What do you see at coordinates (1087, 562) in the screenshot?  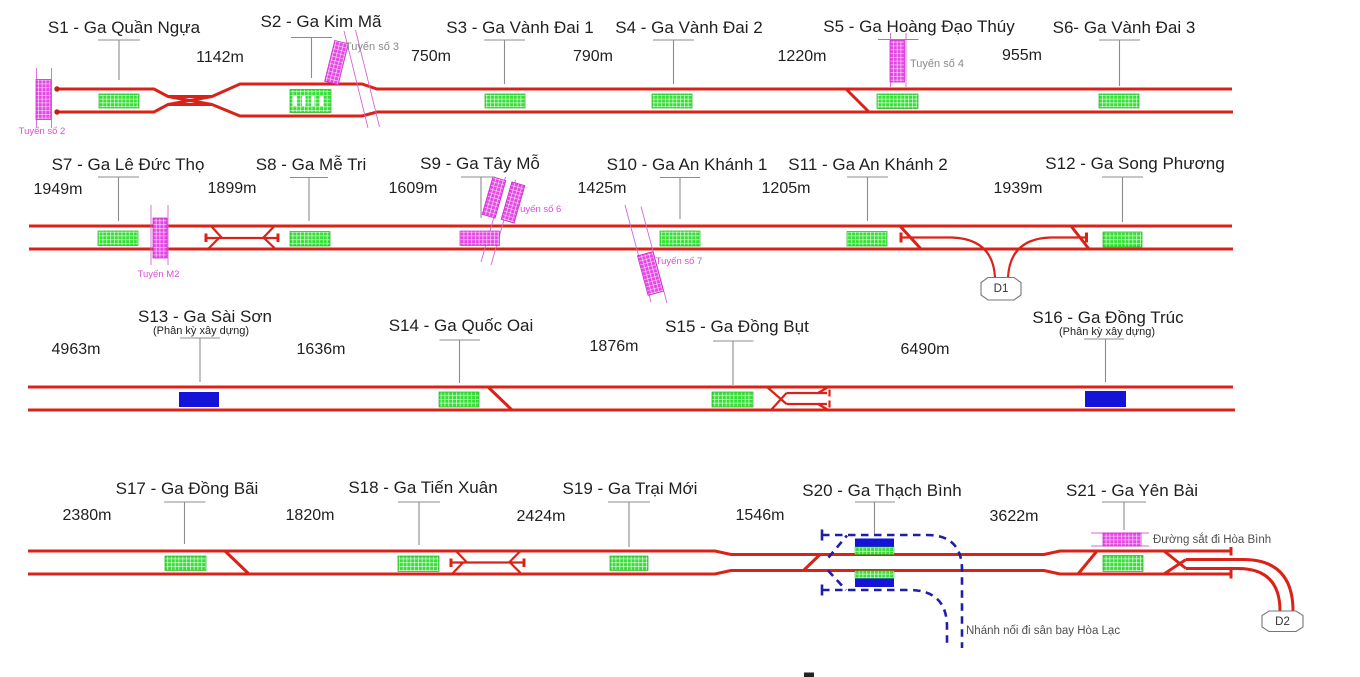 I see `row4-crossover-s21` at bounding box center [1087, 562].